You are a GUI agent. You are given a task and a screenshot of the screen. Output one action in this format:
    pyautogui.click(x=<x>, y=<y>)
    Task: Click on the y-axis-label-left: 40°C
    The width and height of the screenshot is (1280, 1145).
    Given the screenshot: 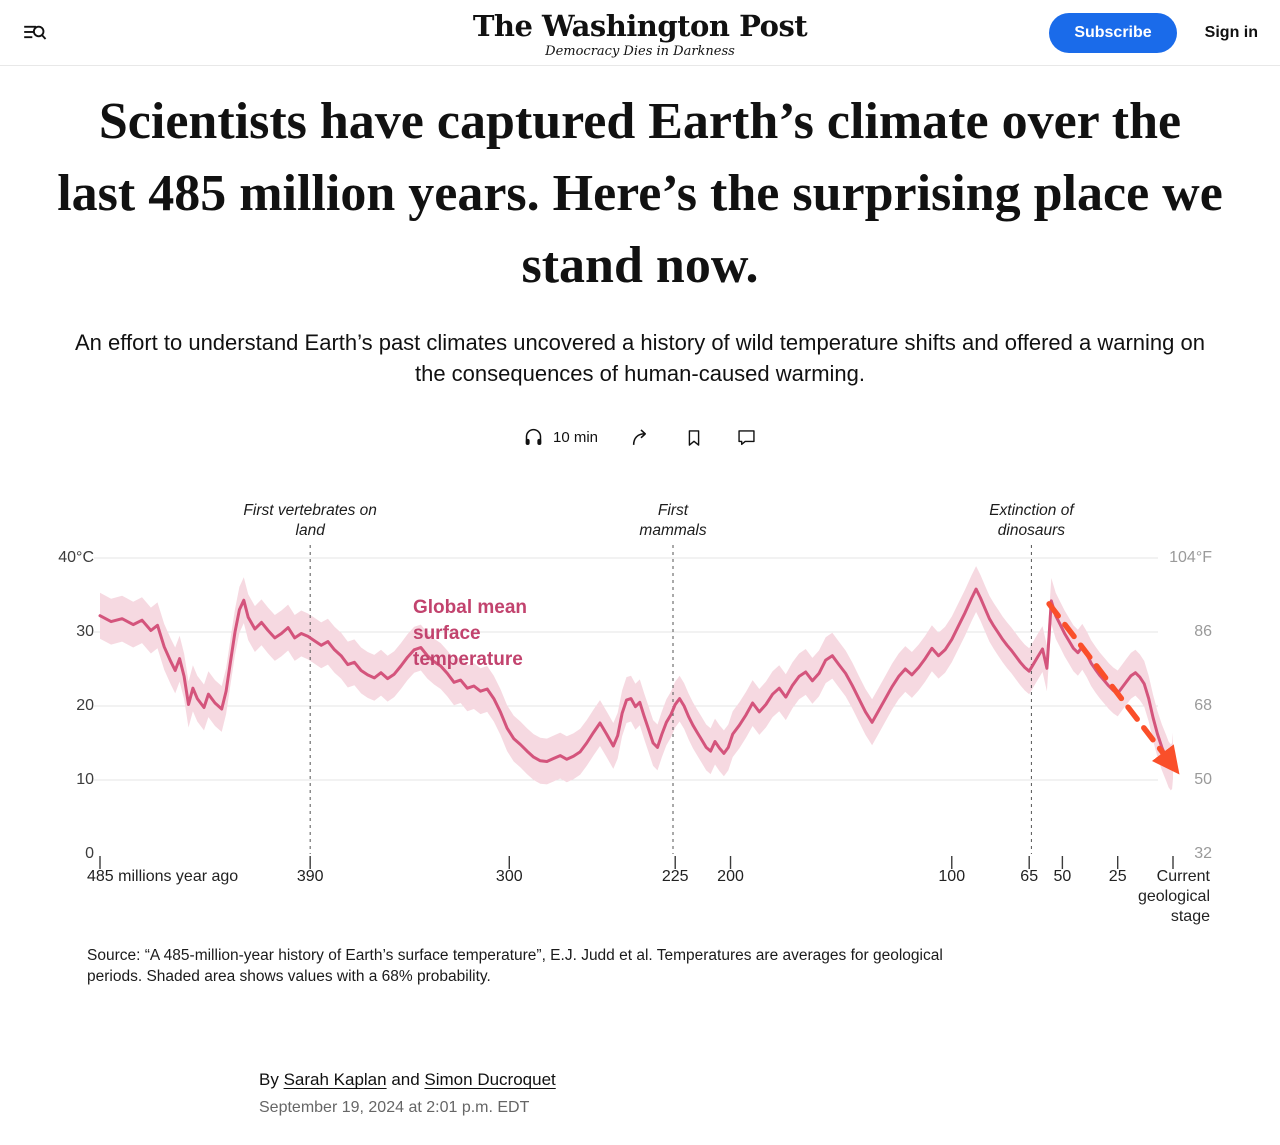 What is the action you would take?
    pyautogui.click(x=76, y=557)
    